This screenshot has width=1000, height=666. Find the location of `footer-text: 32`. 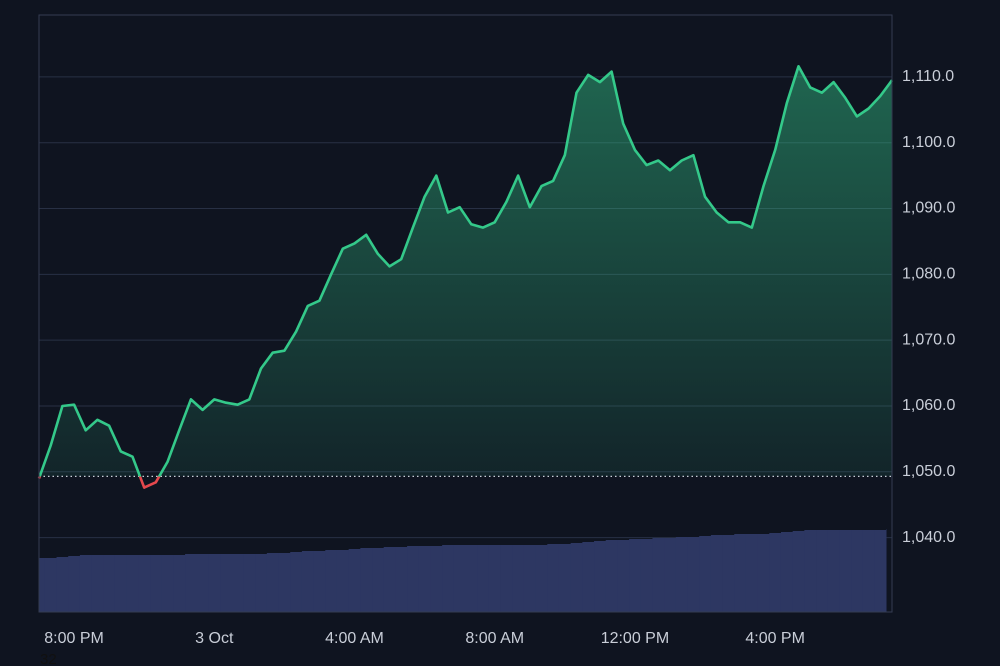

footer-text: 32 is located at coordinates (48, 658).